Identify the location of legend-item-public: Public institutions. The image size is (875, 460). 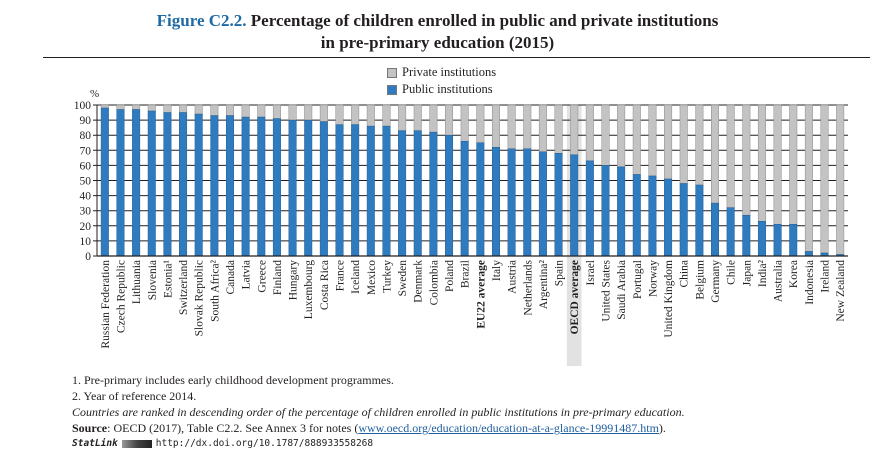
(441, 89).